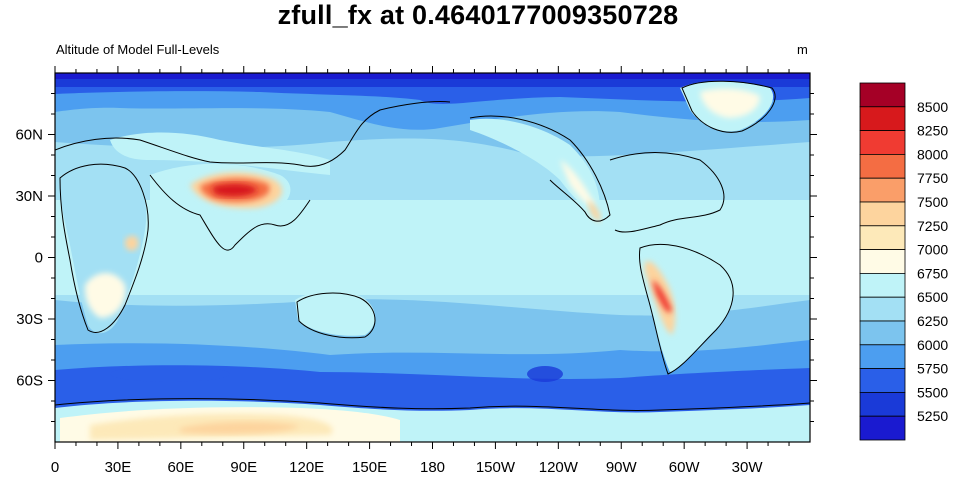 The image size is (956, 487). I want to click on colorbar-label: 8500, so click(932, 107).